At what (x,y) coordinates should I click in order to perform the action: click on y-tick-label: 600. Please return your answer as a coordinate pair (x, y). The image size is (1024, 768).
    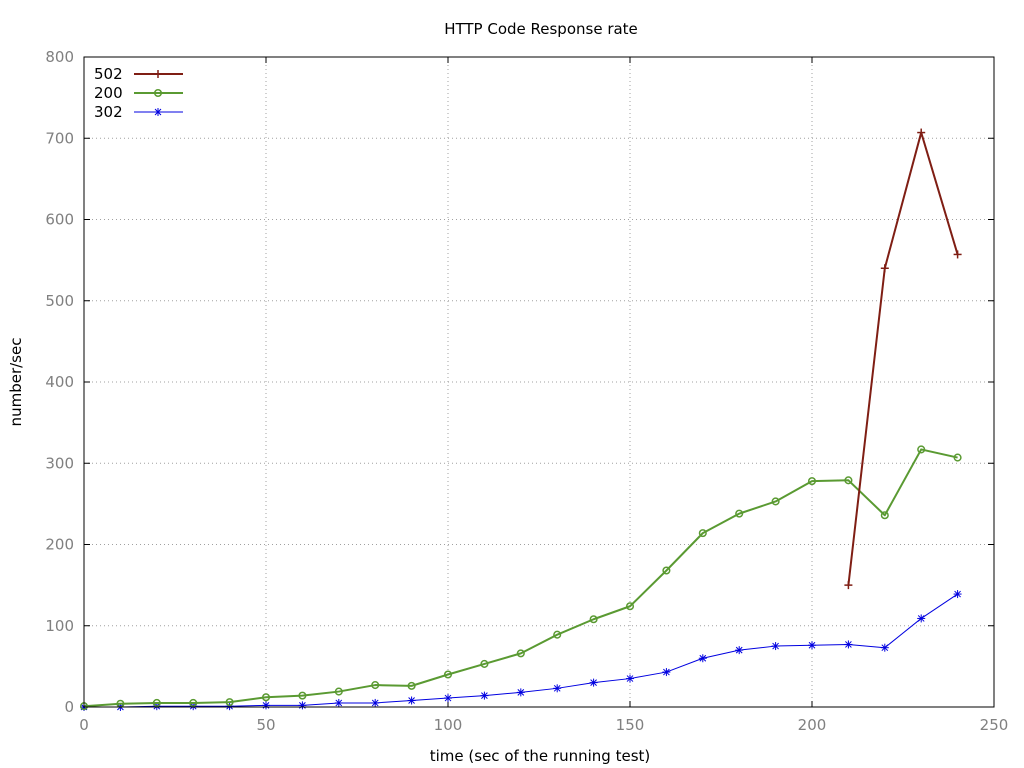
    Looking at the image, I should click on (59, 220).